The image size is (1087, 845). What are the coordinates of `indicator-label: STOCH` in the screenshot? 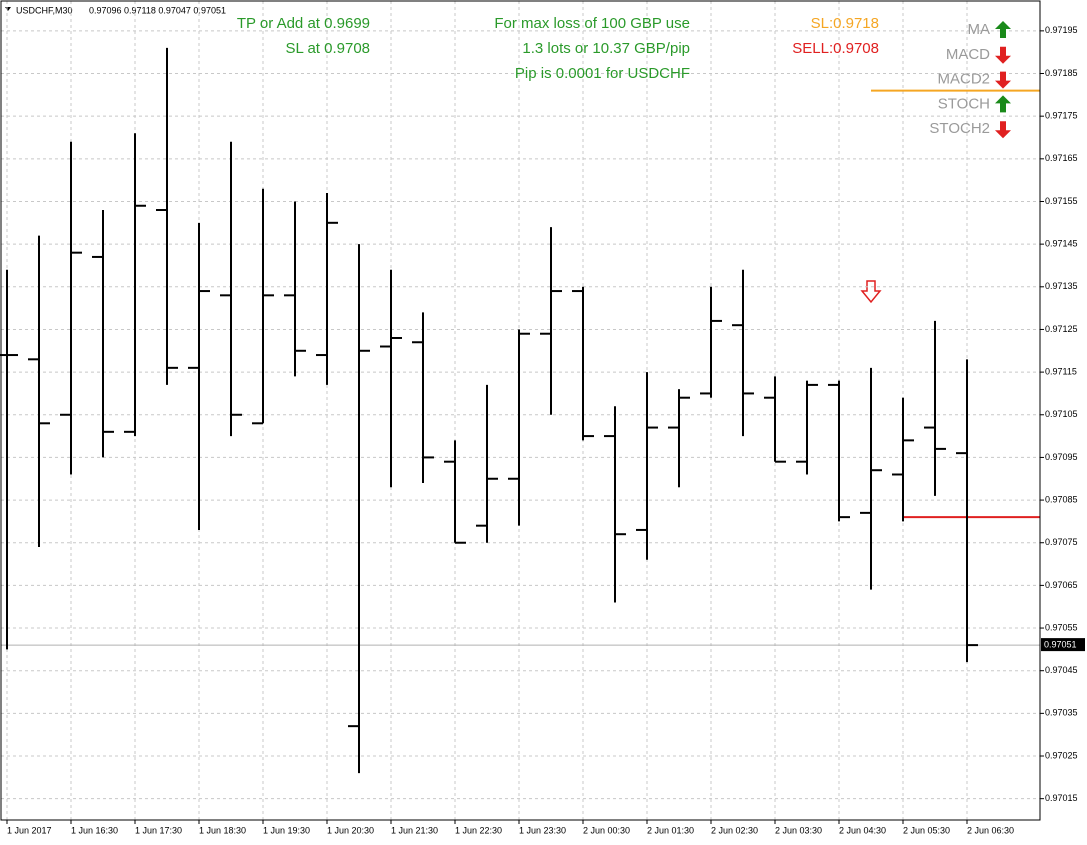 It's located at (964, 103).